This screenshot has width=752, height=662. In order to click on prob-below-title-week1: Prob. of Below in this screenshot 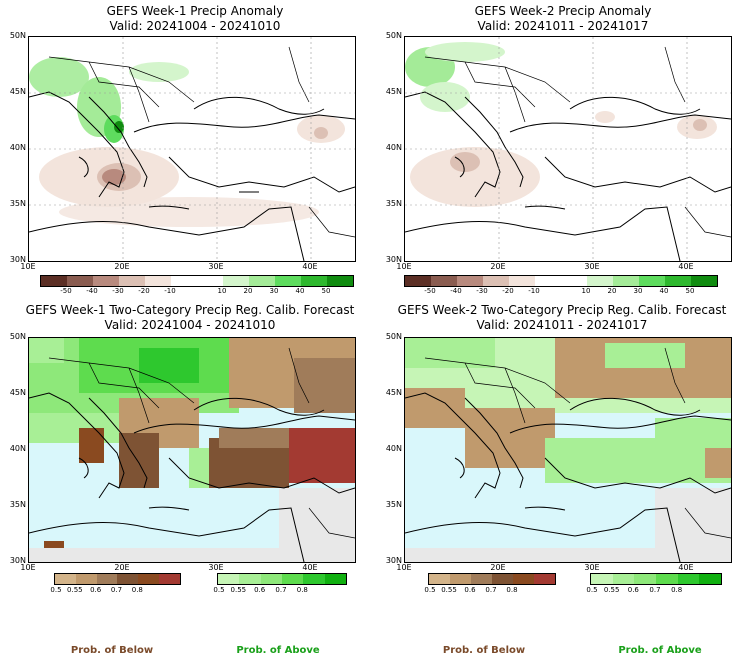, I will do `click(112, 650)`.